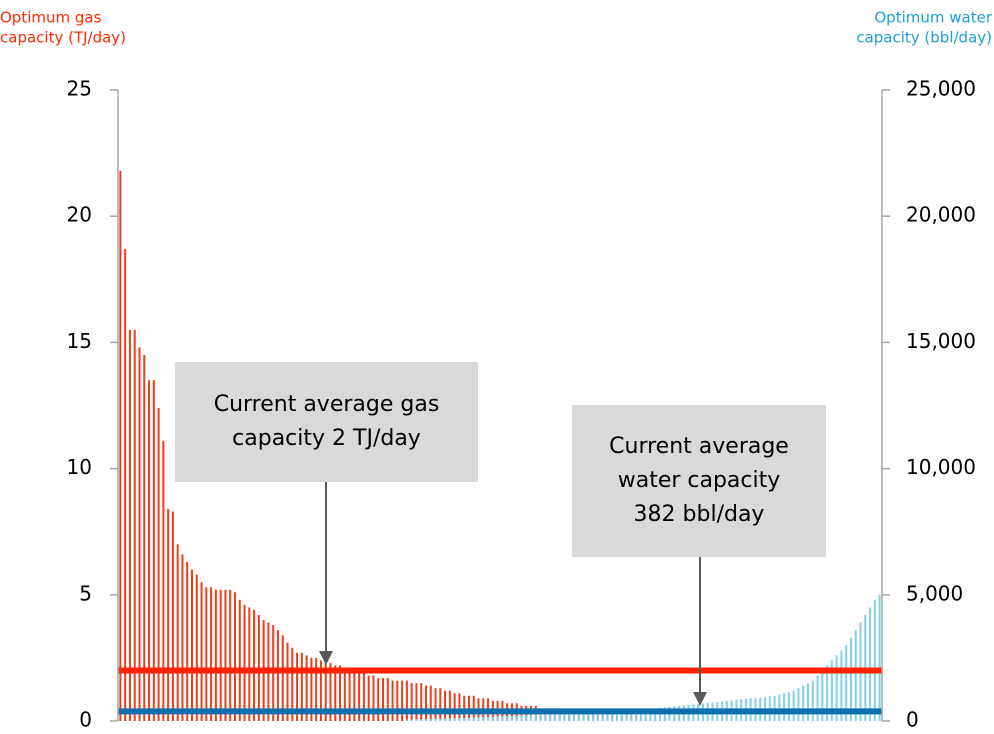  What do you see at coordinates (933, 18) in the screenshot?
I see `y2-axis-label: Optimum water` at bounding box center [933, 18].